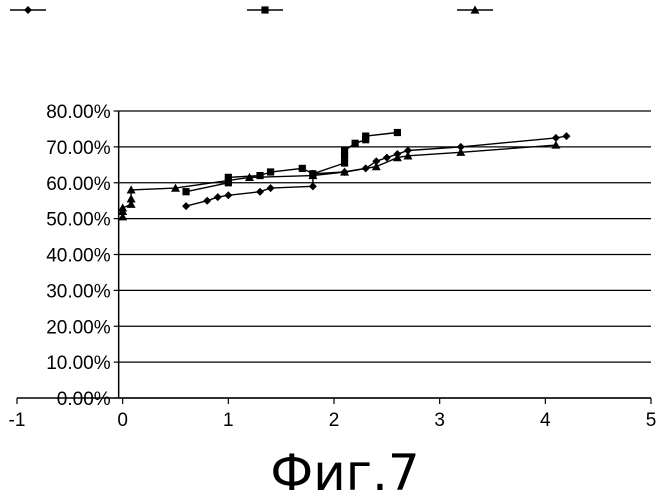 This screenshot has width=661, height=500. Describe the element at coordinates (84, 399) in the screenshot. I see `y-tick-label: 0.00%` at that location.